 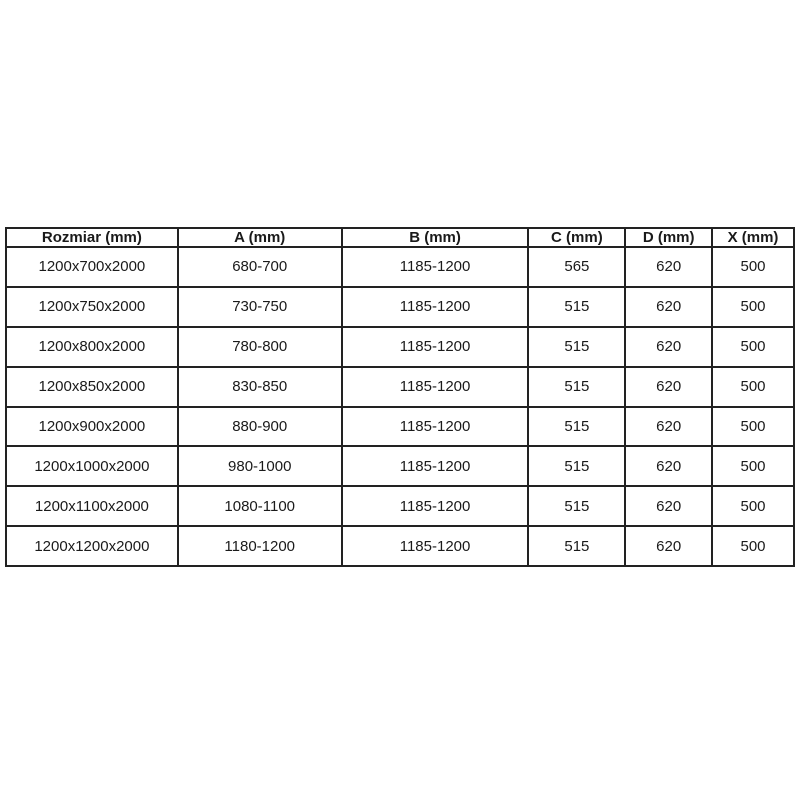 What do you see at coordinates (259, 546) in the screenshot?
I see `cell-a: 1180-1200` at bounding box center [259, 546].